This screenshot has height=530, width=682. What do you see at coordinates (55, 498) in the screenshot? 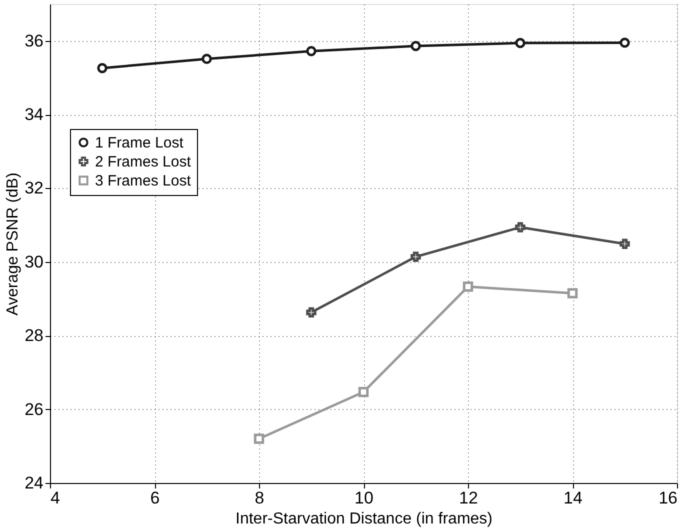
I see `x-tick-label: 4` at bounding box center [55, 498].